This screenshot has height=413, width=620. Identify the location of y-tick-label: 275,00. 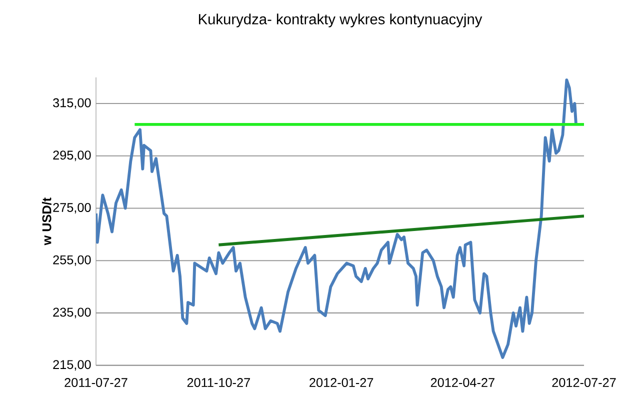
(72, 208).